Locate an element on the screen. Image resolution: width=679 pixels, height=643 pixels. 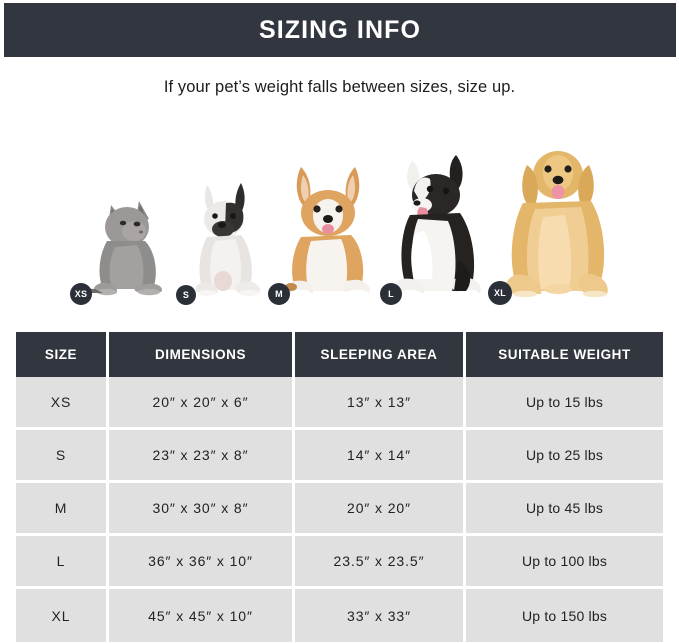
size-badge-xl-label: XL is located at coordinates (500, 293).